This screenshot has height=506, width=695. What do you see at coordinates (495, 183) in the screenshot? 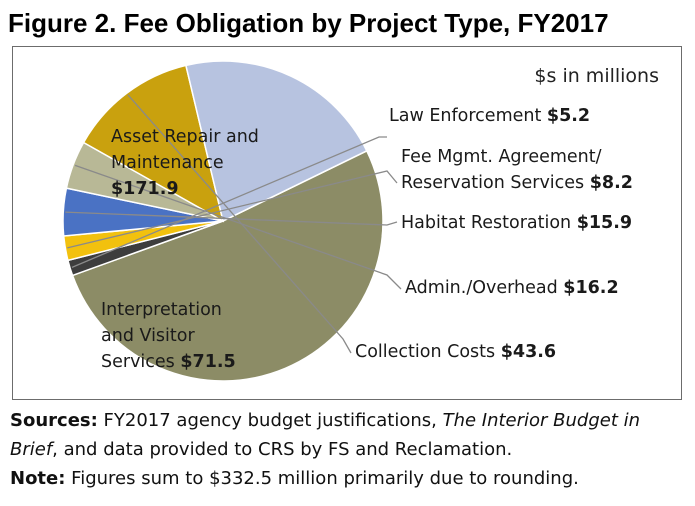
I see `label-fee-line2: Reservation Services` at bounding box center [495, 183].